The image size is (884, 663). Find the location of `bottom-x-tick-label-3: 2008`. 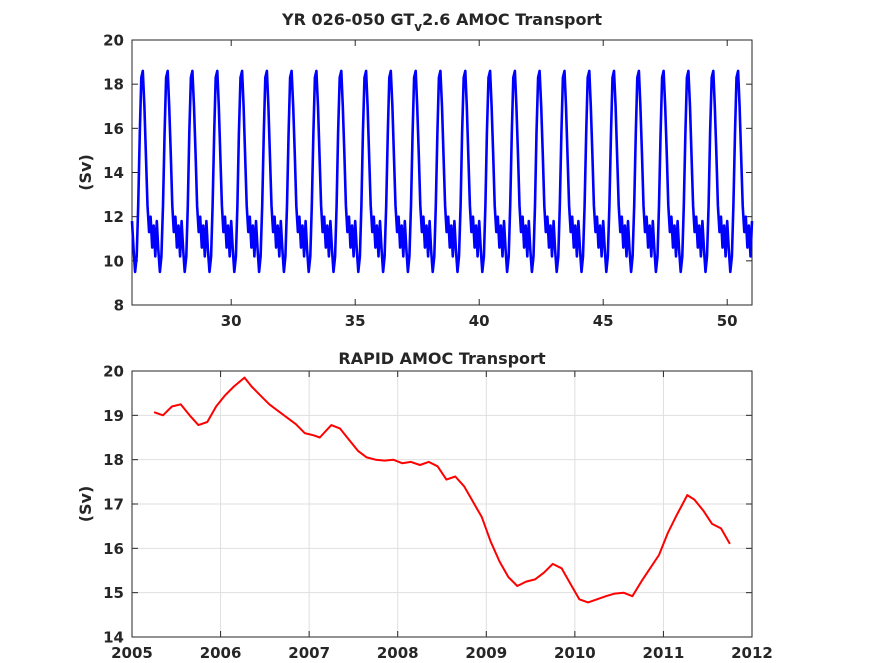

bottom-x-tick-label-3: 2008 is located at coordinates (398, 653).